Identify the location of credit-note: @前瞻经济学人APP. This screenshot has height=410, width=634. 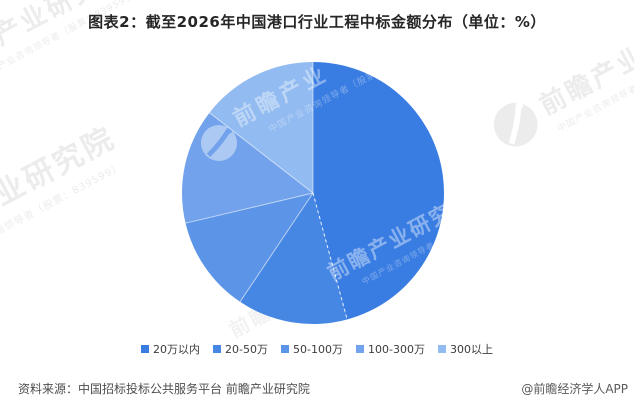
(574, 389).